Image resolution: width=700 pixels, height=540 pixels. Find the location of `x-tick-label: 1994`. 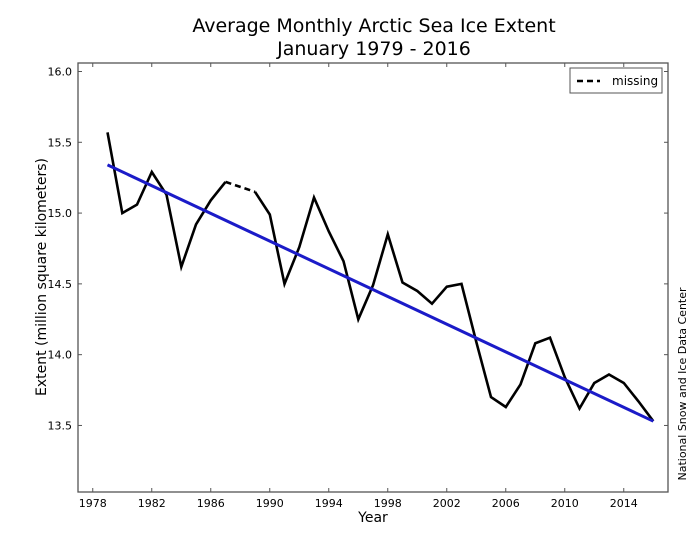

x-tick-label: 1994 is located at coordinates (329, 503).